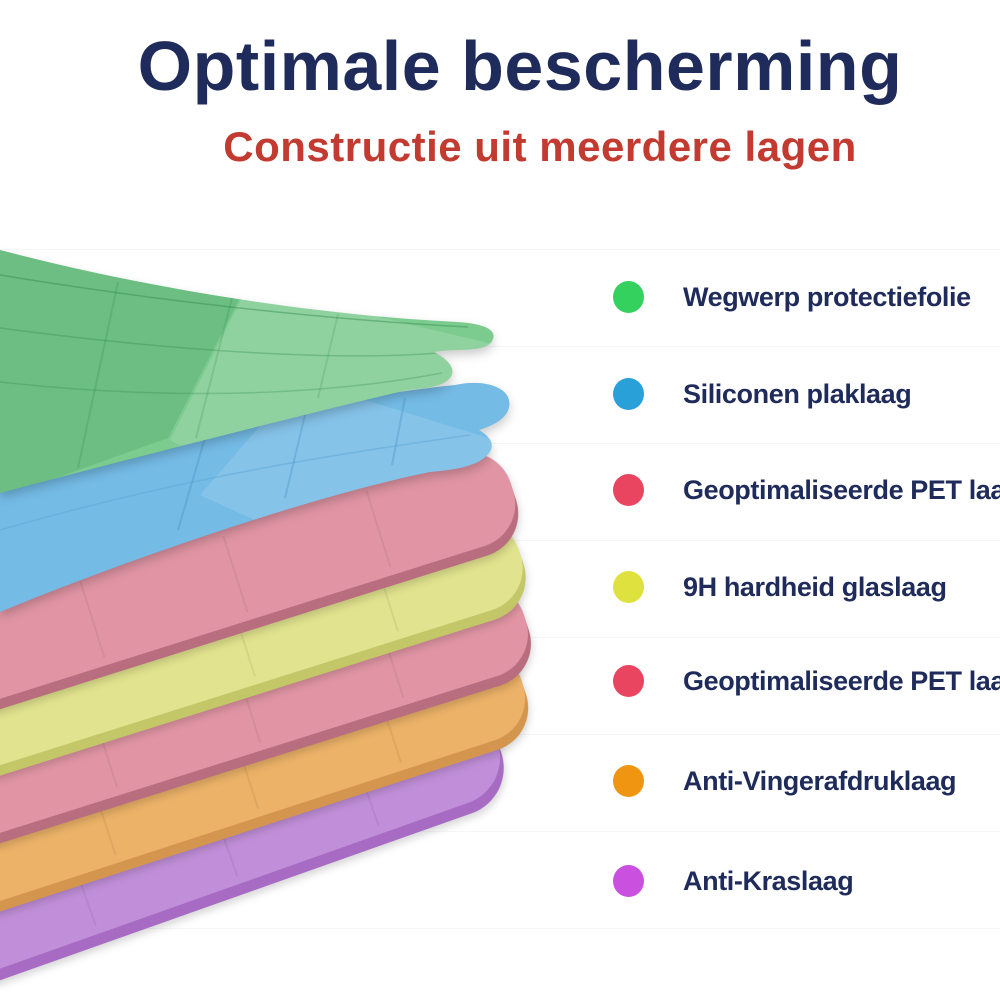 The height and width of the screenshot is (1000, 1000). Describe the element at coordinates (768, 881) in the screenshot. I see `legend-label: Anti-Kraslaag` at that location.